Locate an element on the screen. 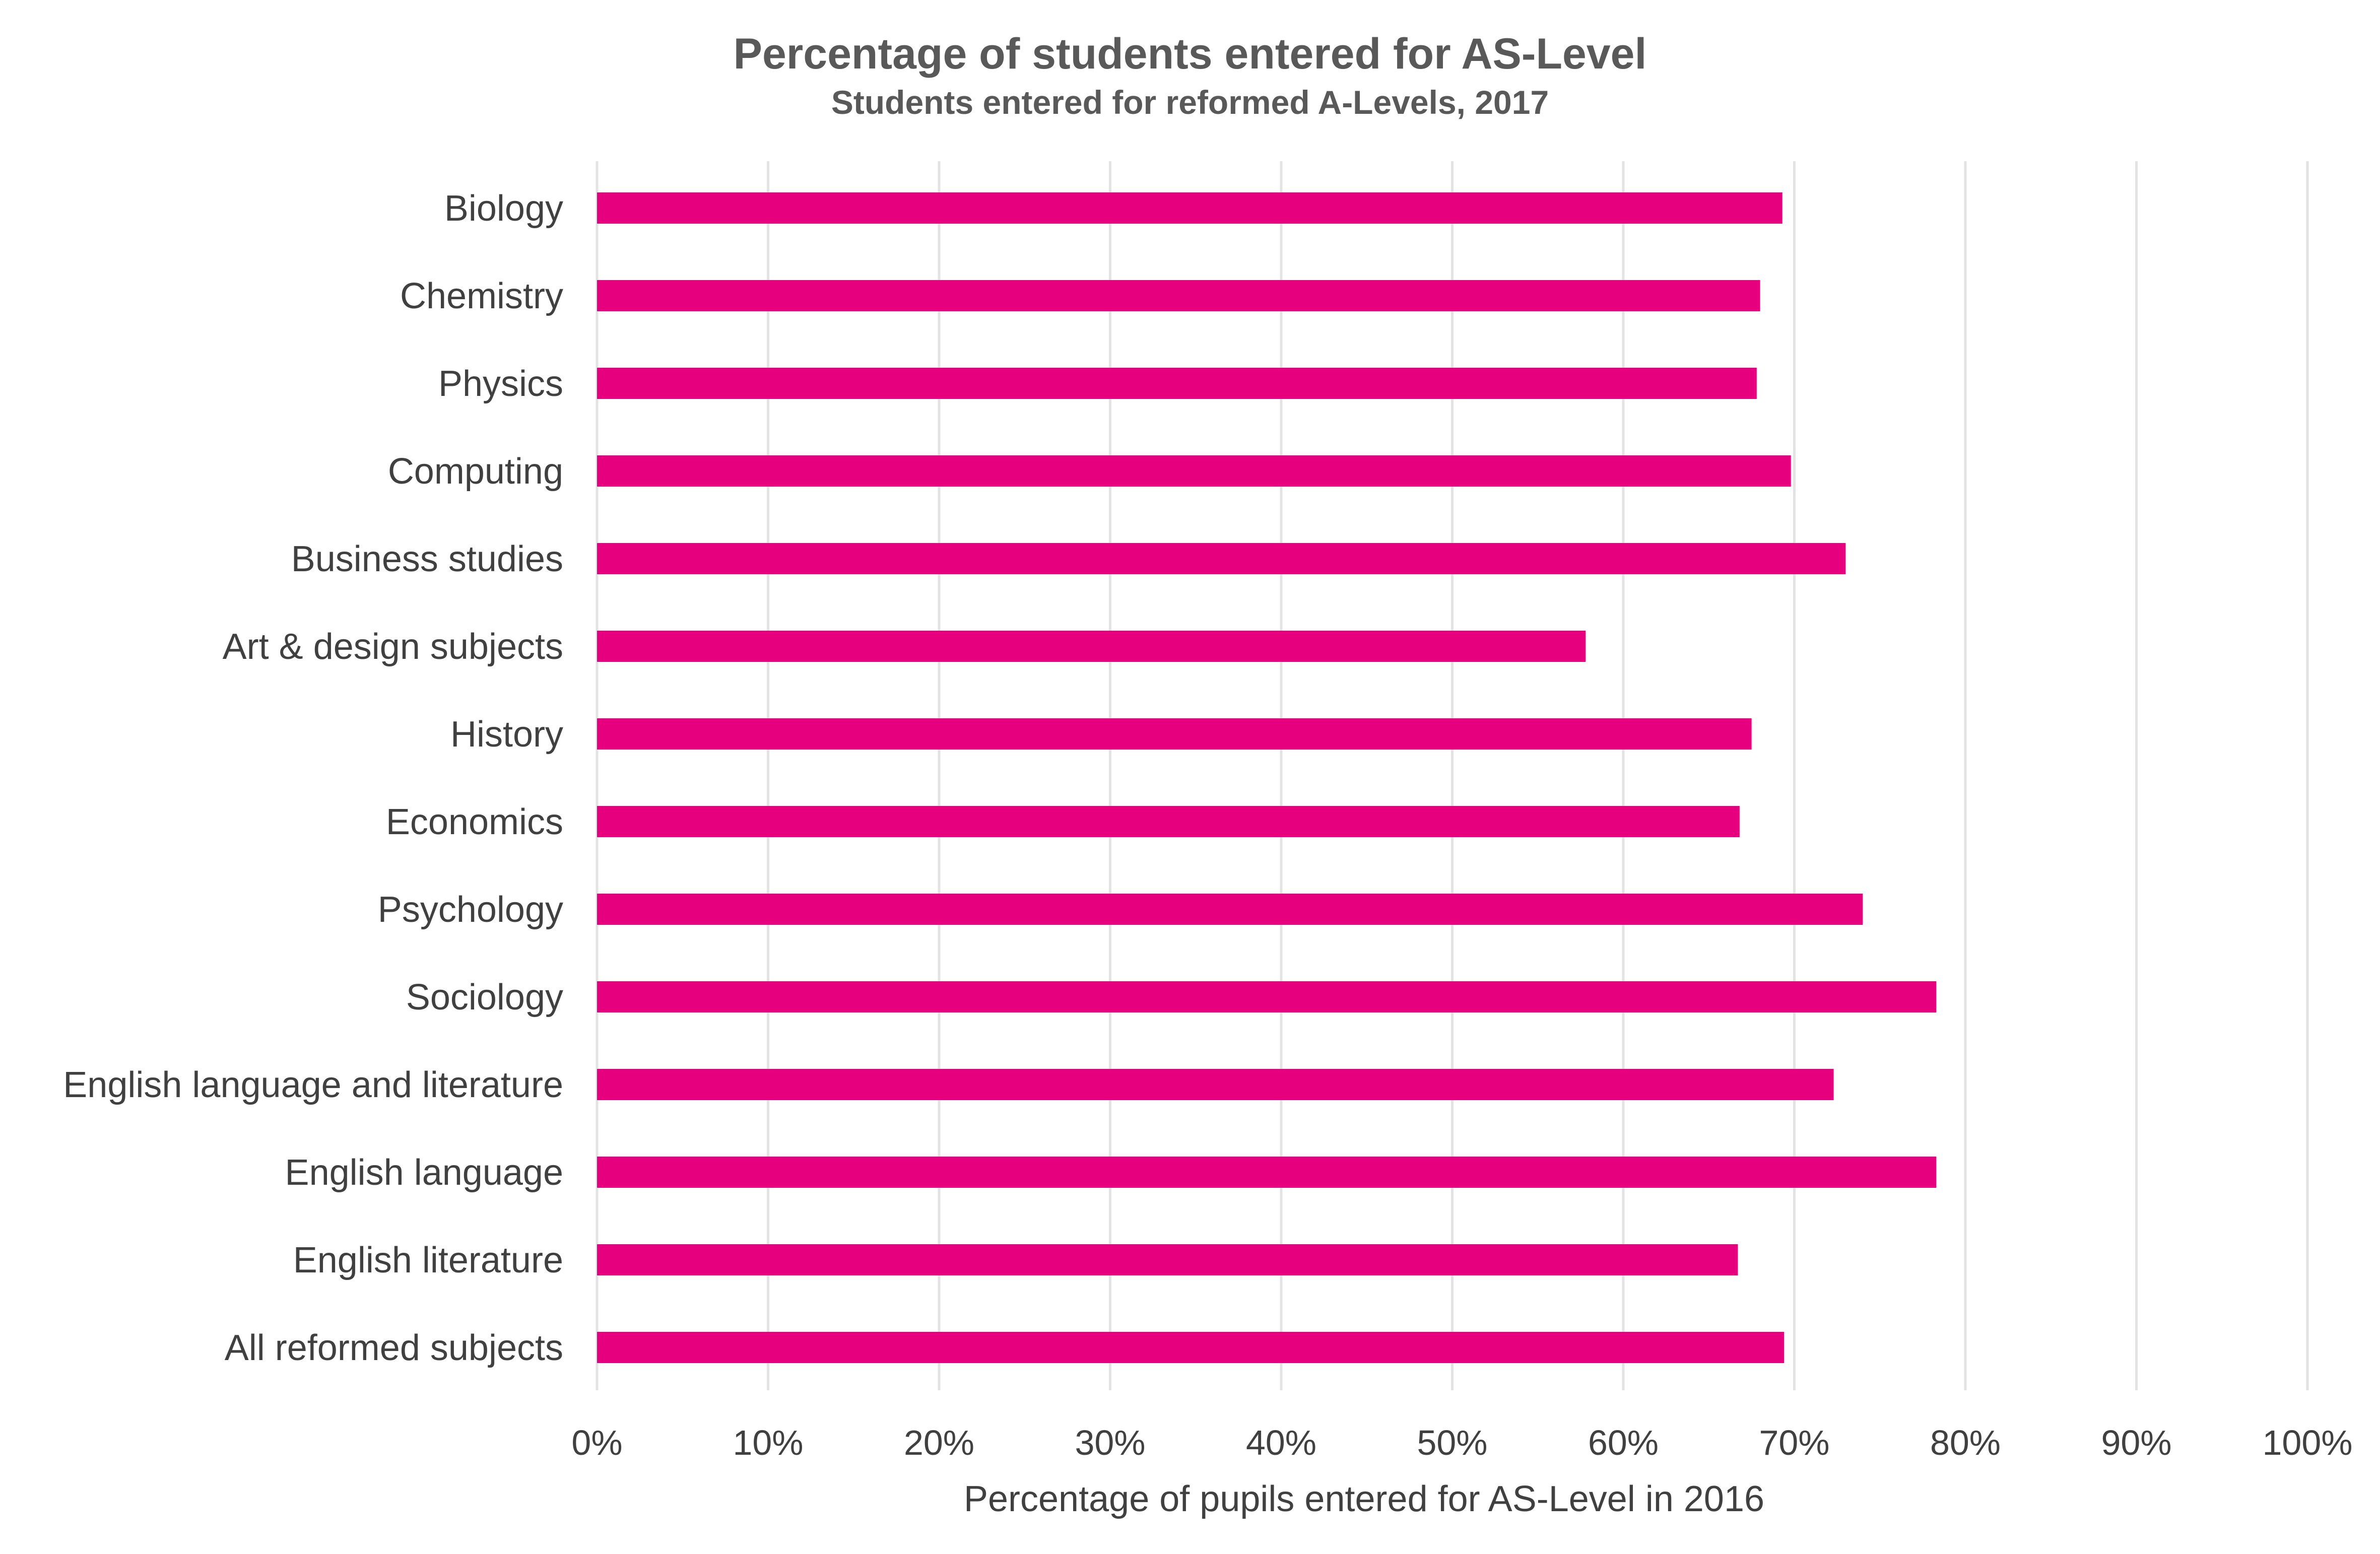 Image resolution: width=2380 pixels, height=1554 pixels. x-tick-label: 80% is located at coordinates (1965, 1442).